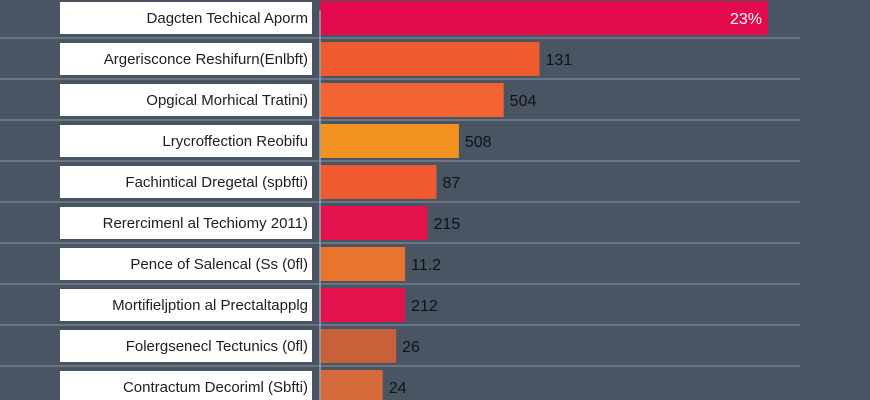  I want to click on category-label: Folergsenecl Tectunics (0fl), so click(217, 346).